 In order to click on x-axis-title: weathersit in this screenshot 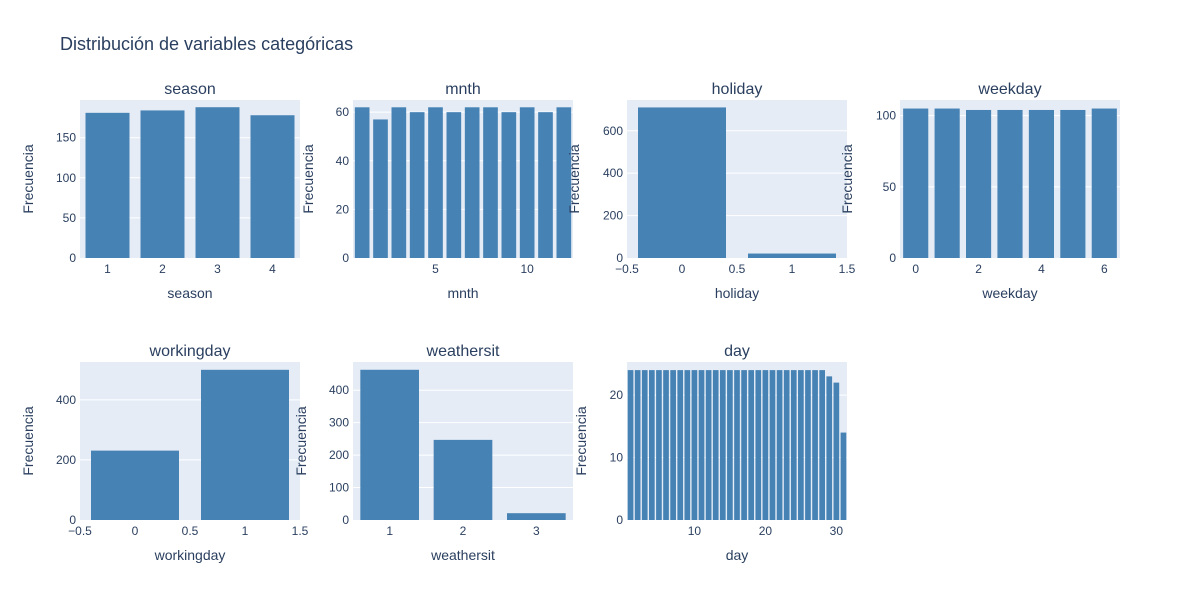, I will do `click(462, 555)`.